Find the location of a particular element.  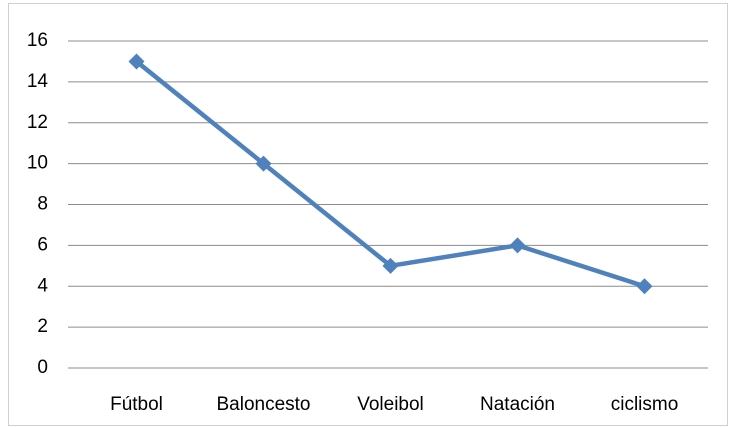

y-tick-label: 4 is located at coordinates (42, 285).